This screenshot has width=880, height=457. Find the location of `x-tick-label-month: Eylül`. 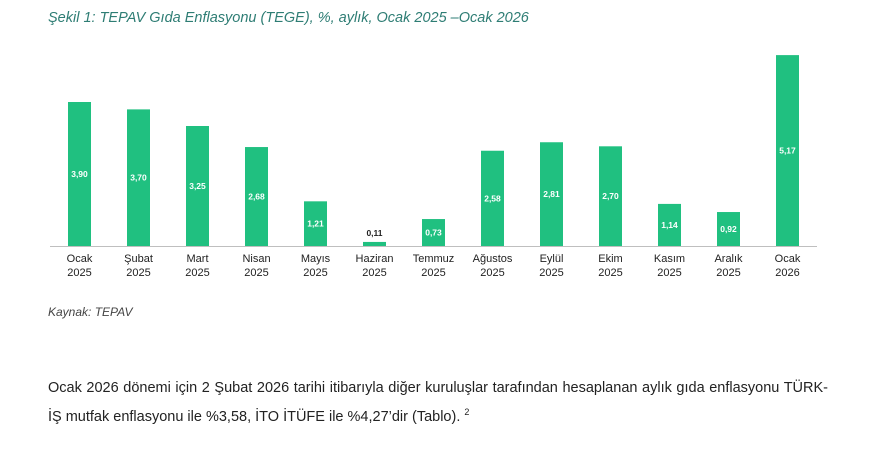

x-tick-label-month: Eylül is located at coordinates (552, 259).